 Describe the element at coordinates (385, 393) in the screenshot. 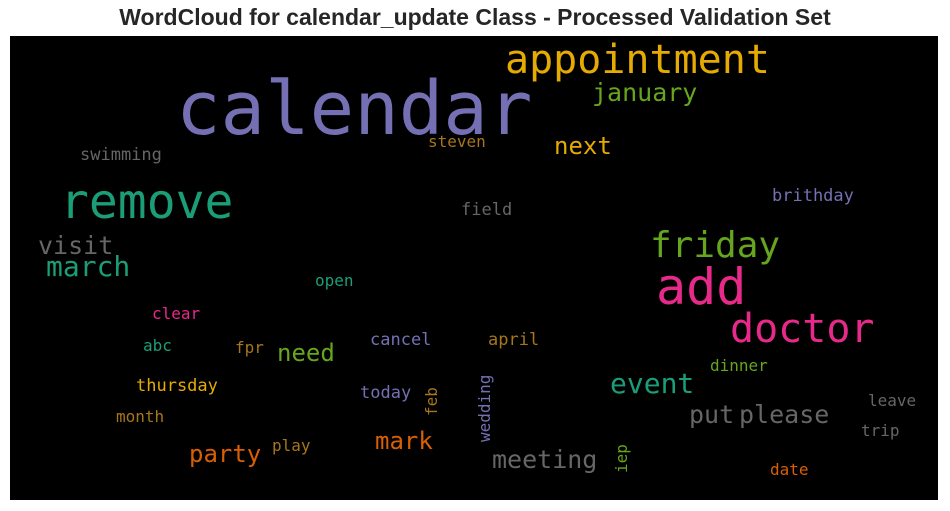

I see `word-today: today` at that location.